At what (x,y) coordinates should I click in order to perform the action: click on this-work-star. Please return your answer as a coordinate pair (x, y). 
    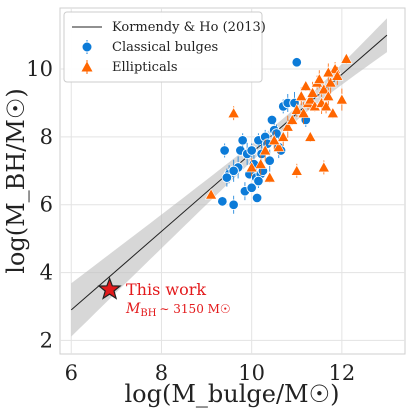
    Looking at the image, I should click on (109, 288).